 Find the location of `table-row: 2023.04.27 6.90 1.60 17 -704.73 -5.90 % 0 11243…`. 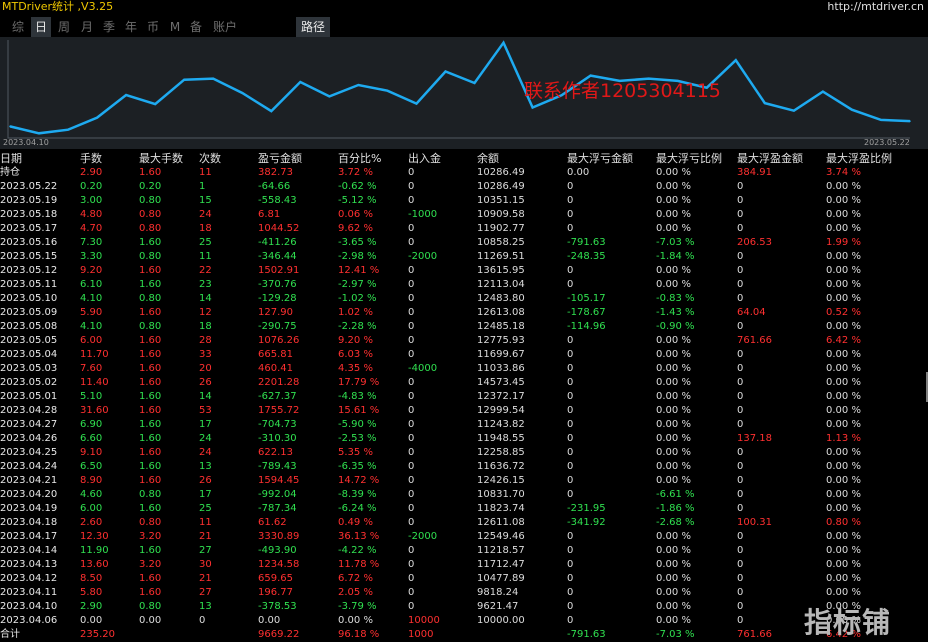

table-row: 2023.04.27 6.90 1.60 17 -704.73 -5.90 % 0 11243… is located at coordinates (459, 425).